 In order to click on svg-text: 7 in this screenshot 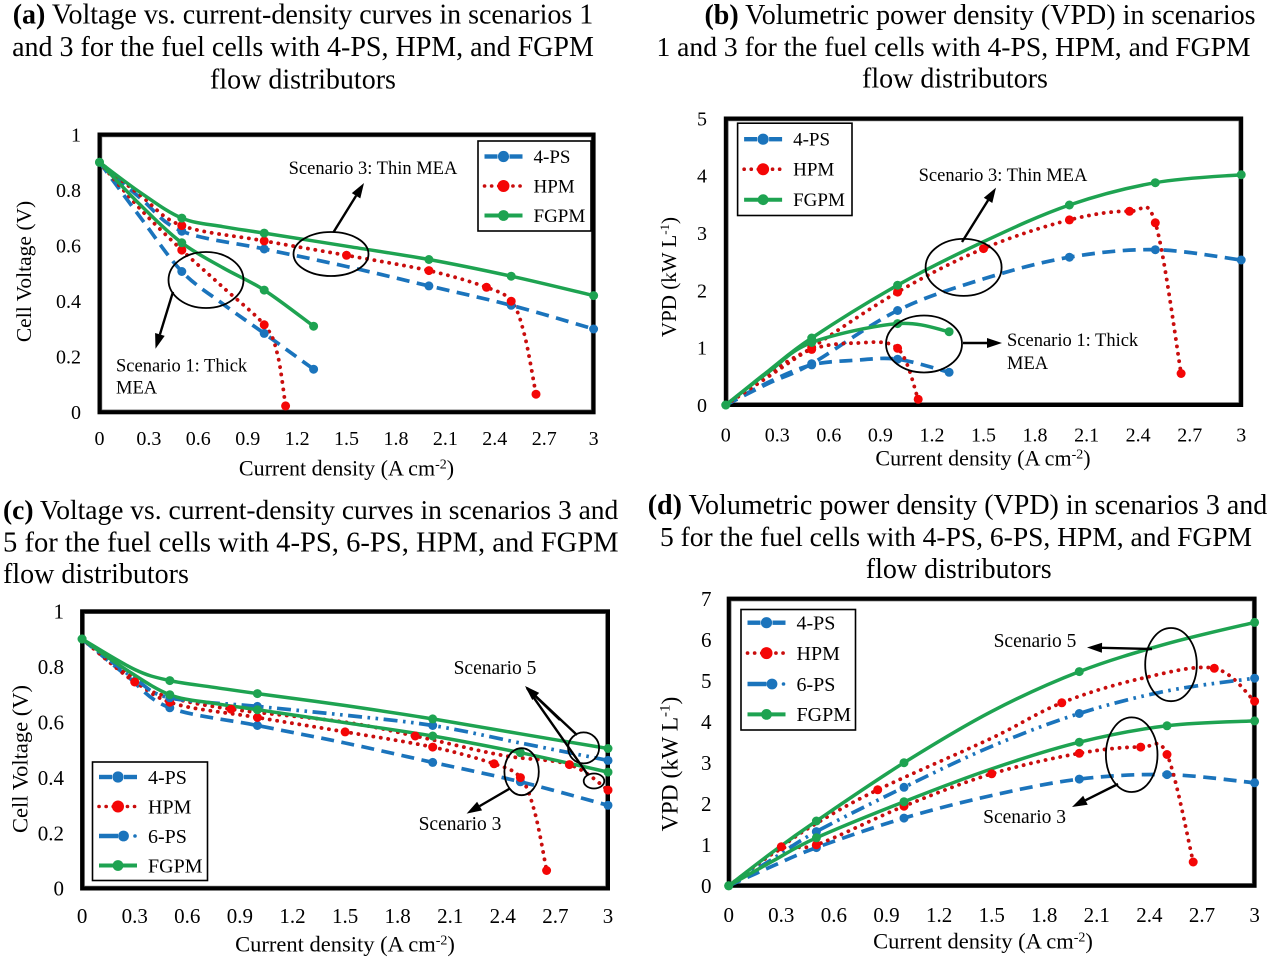, I will do `click(706, 599)`.